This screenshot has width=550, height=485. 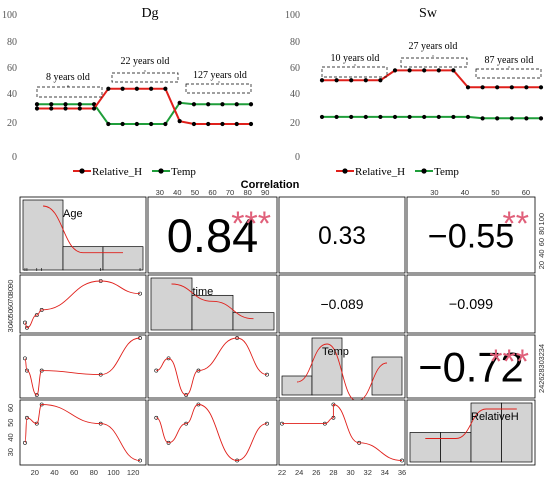 What do you see at coordinates (541, 242) in the screenshot?
I see `axis-tick-label: 60` at bounding box center [541, 242].